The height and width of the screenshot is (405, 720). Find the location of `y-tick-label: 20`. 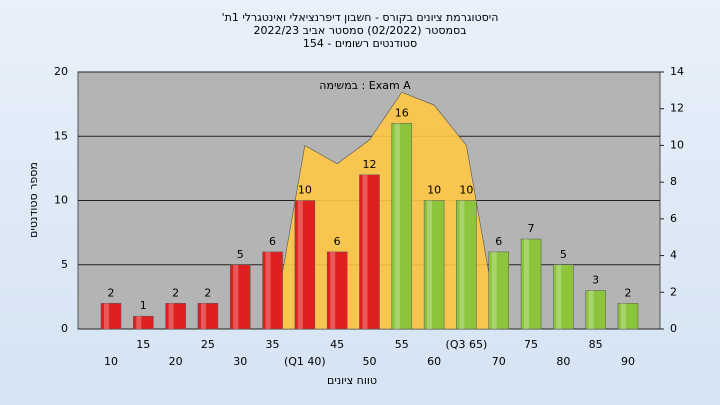

y-tick-label: 20 is located at coordinates (61, 71).